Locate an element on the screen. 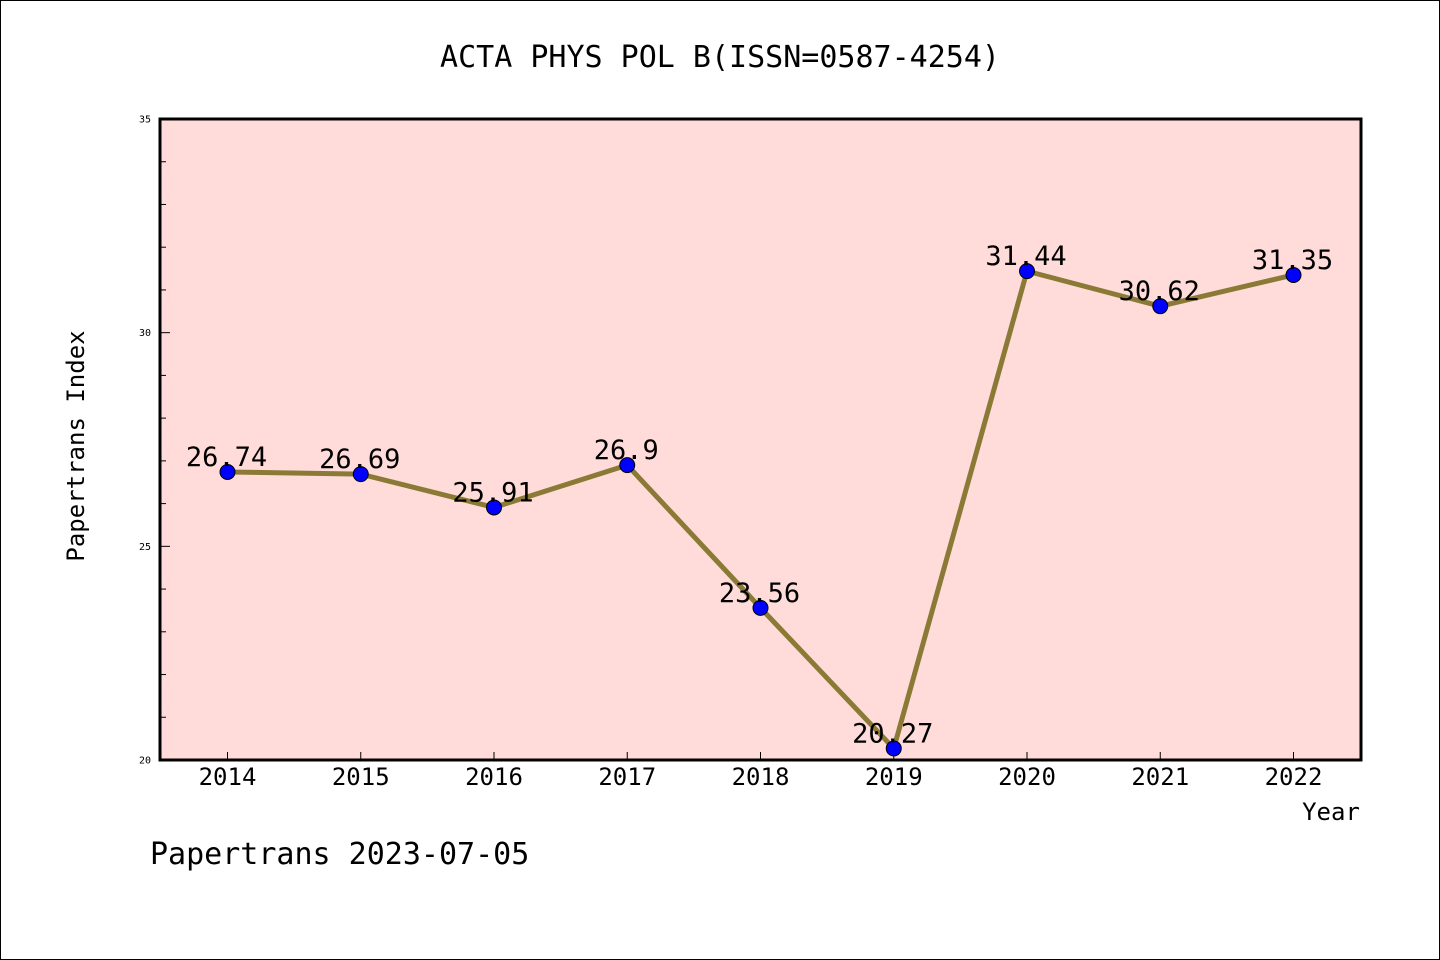 The width and height of the screenshot is (1440, 960). data-label: 26.9 is located at coordinates (626, 450).